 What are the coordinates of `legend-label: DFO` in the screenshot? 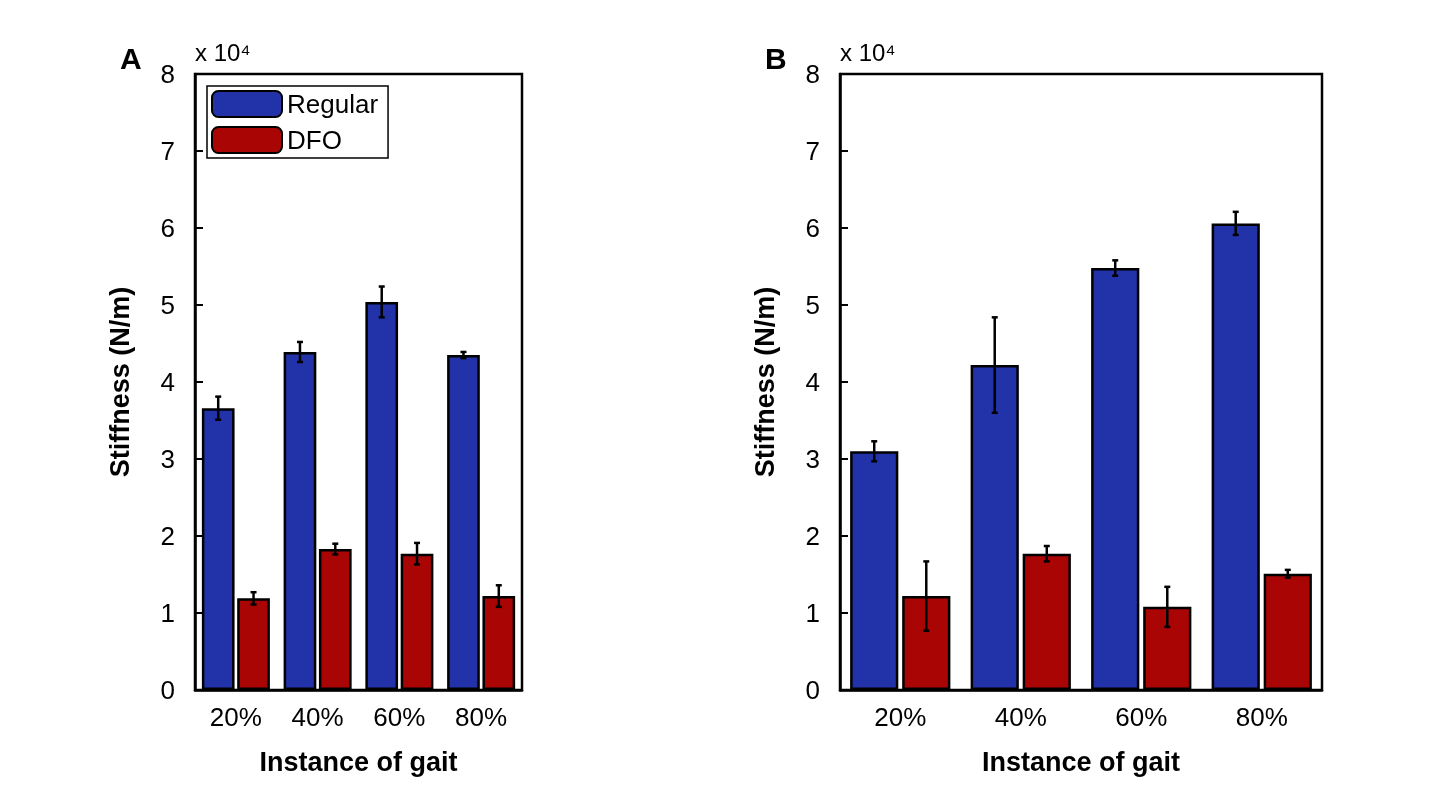 It's located at (314, 140).